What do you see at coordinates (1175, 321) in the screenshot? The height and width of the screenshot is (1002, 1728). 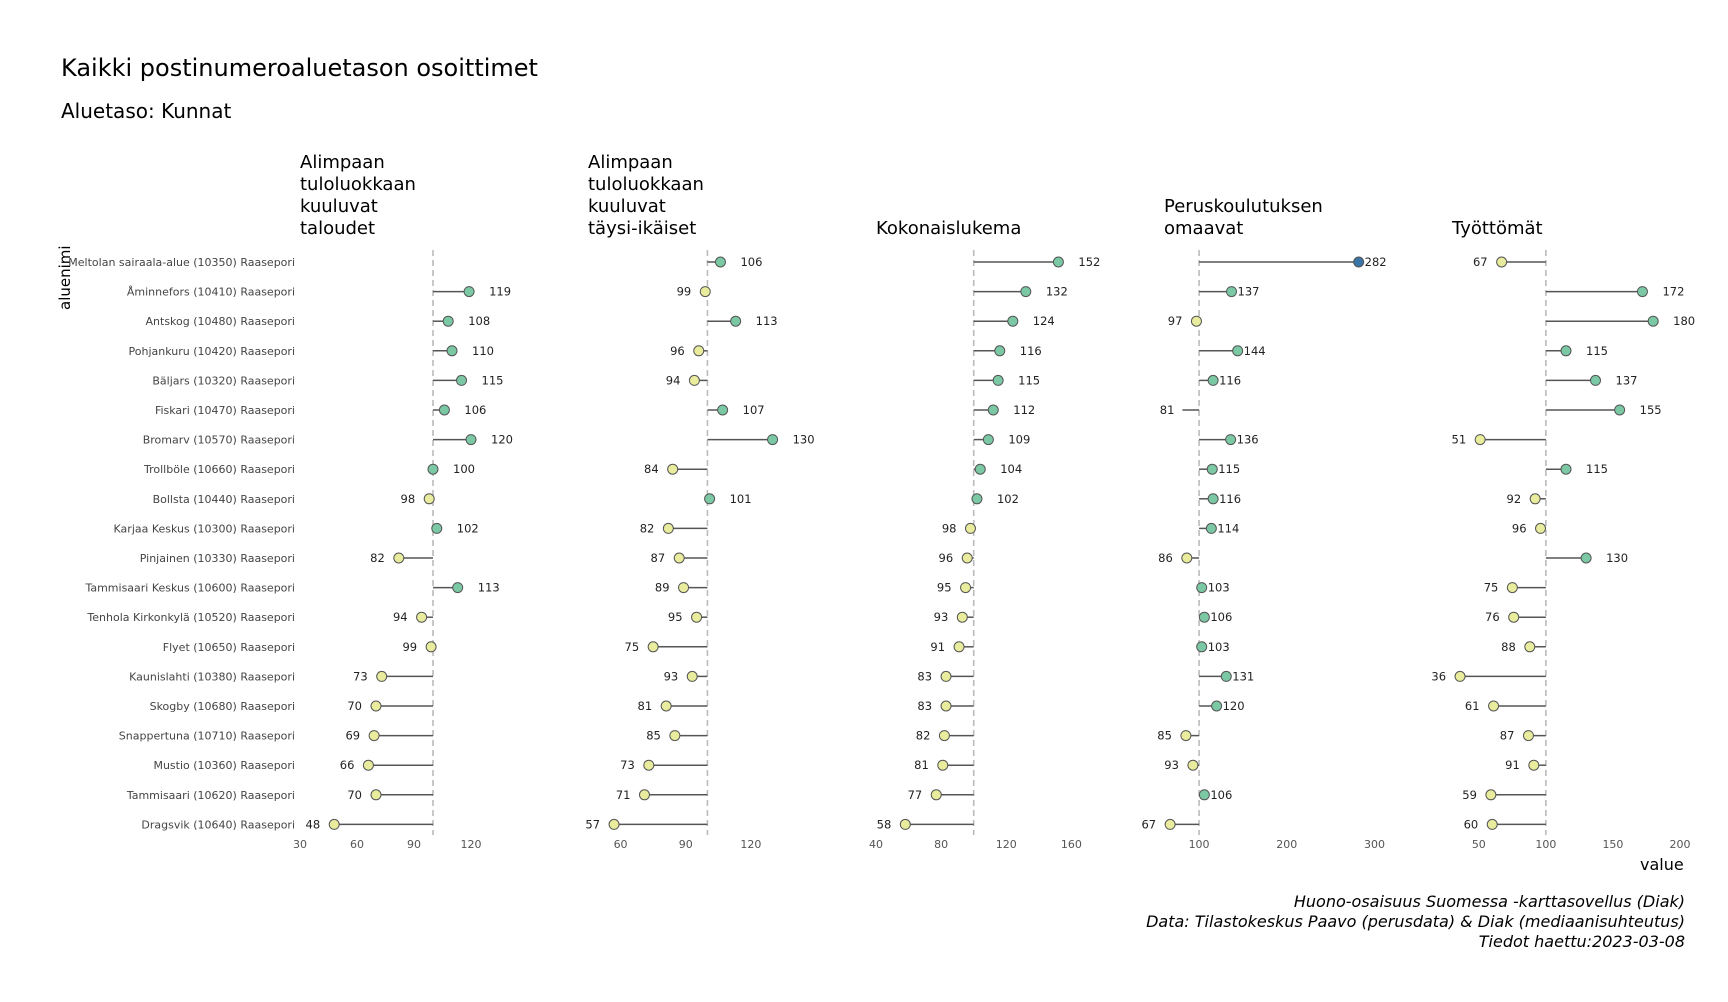 I see `value-label: 97` at bounding box center [1175, 321].